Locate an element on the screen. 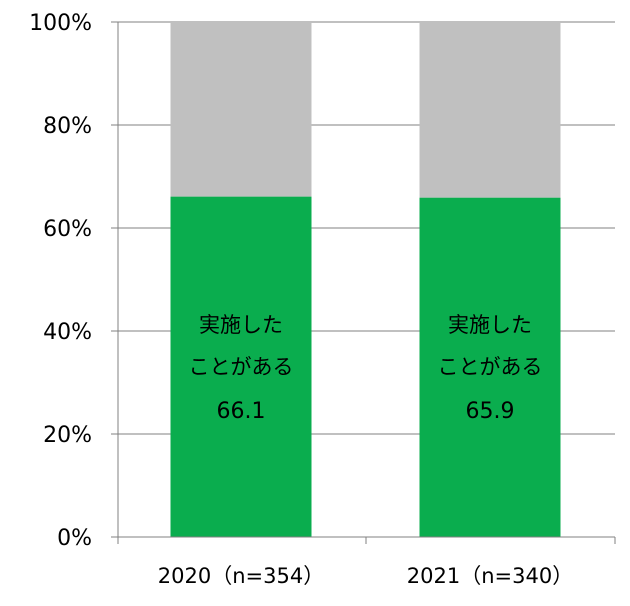 This screenshot has height=606, width=630. y-tick-label: 60% is located at coordinates (67, 229).